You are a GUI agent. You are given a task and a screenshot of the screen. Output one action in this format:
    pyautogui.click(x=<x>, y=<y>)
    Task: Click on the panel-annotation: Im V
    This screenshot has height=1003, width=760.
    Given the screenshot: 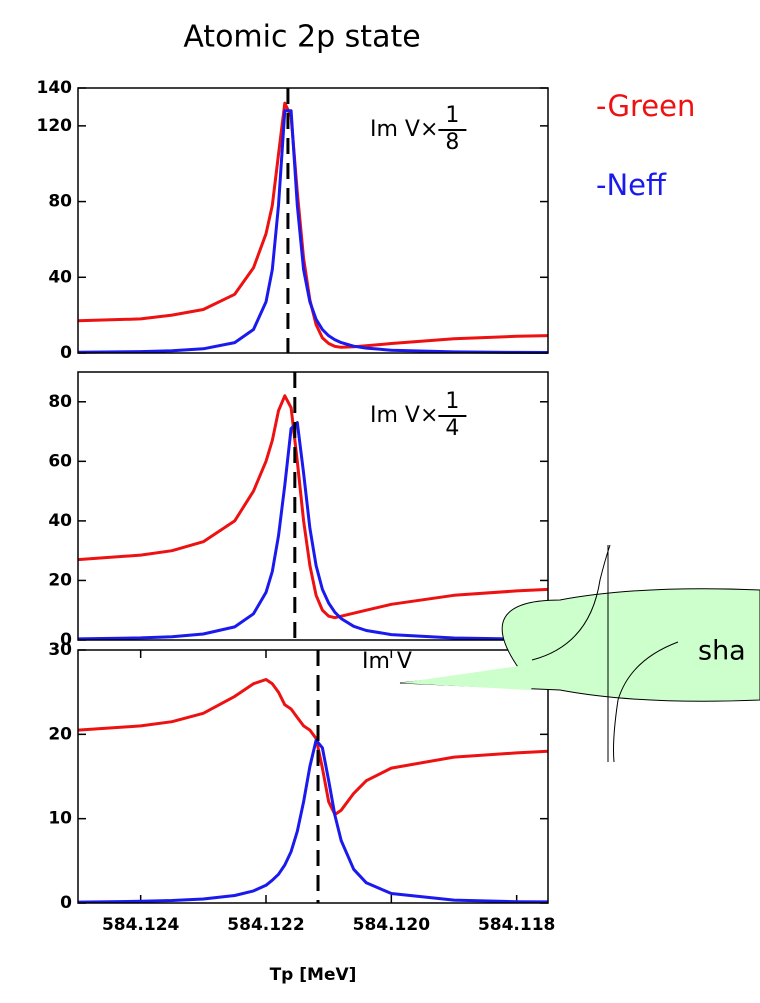 What is the action you would take?
    pyautogui.click(x=387, y=661)
    